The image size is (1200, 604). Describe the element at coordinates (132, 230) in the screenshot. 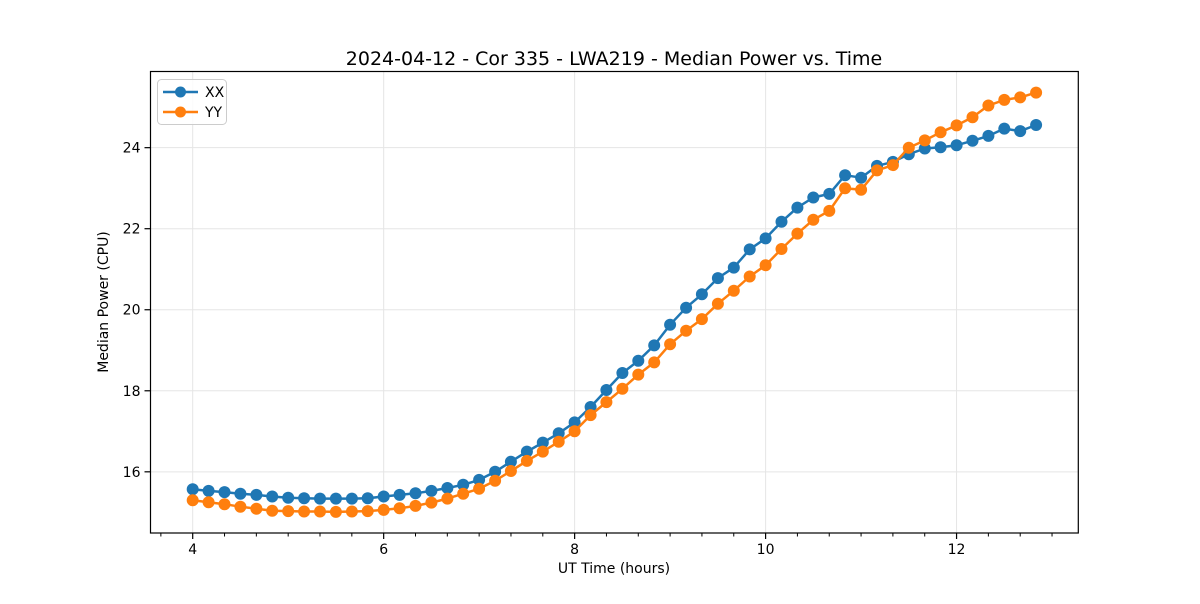

I see `y-tick-label: 22` at that location.